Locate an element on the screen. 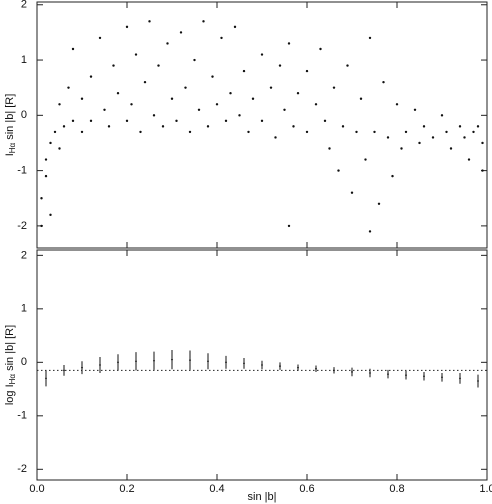 This screenshot has width=492, height=504. y-axis-label-part: log I is located at coordinates (10, 394).